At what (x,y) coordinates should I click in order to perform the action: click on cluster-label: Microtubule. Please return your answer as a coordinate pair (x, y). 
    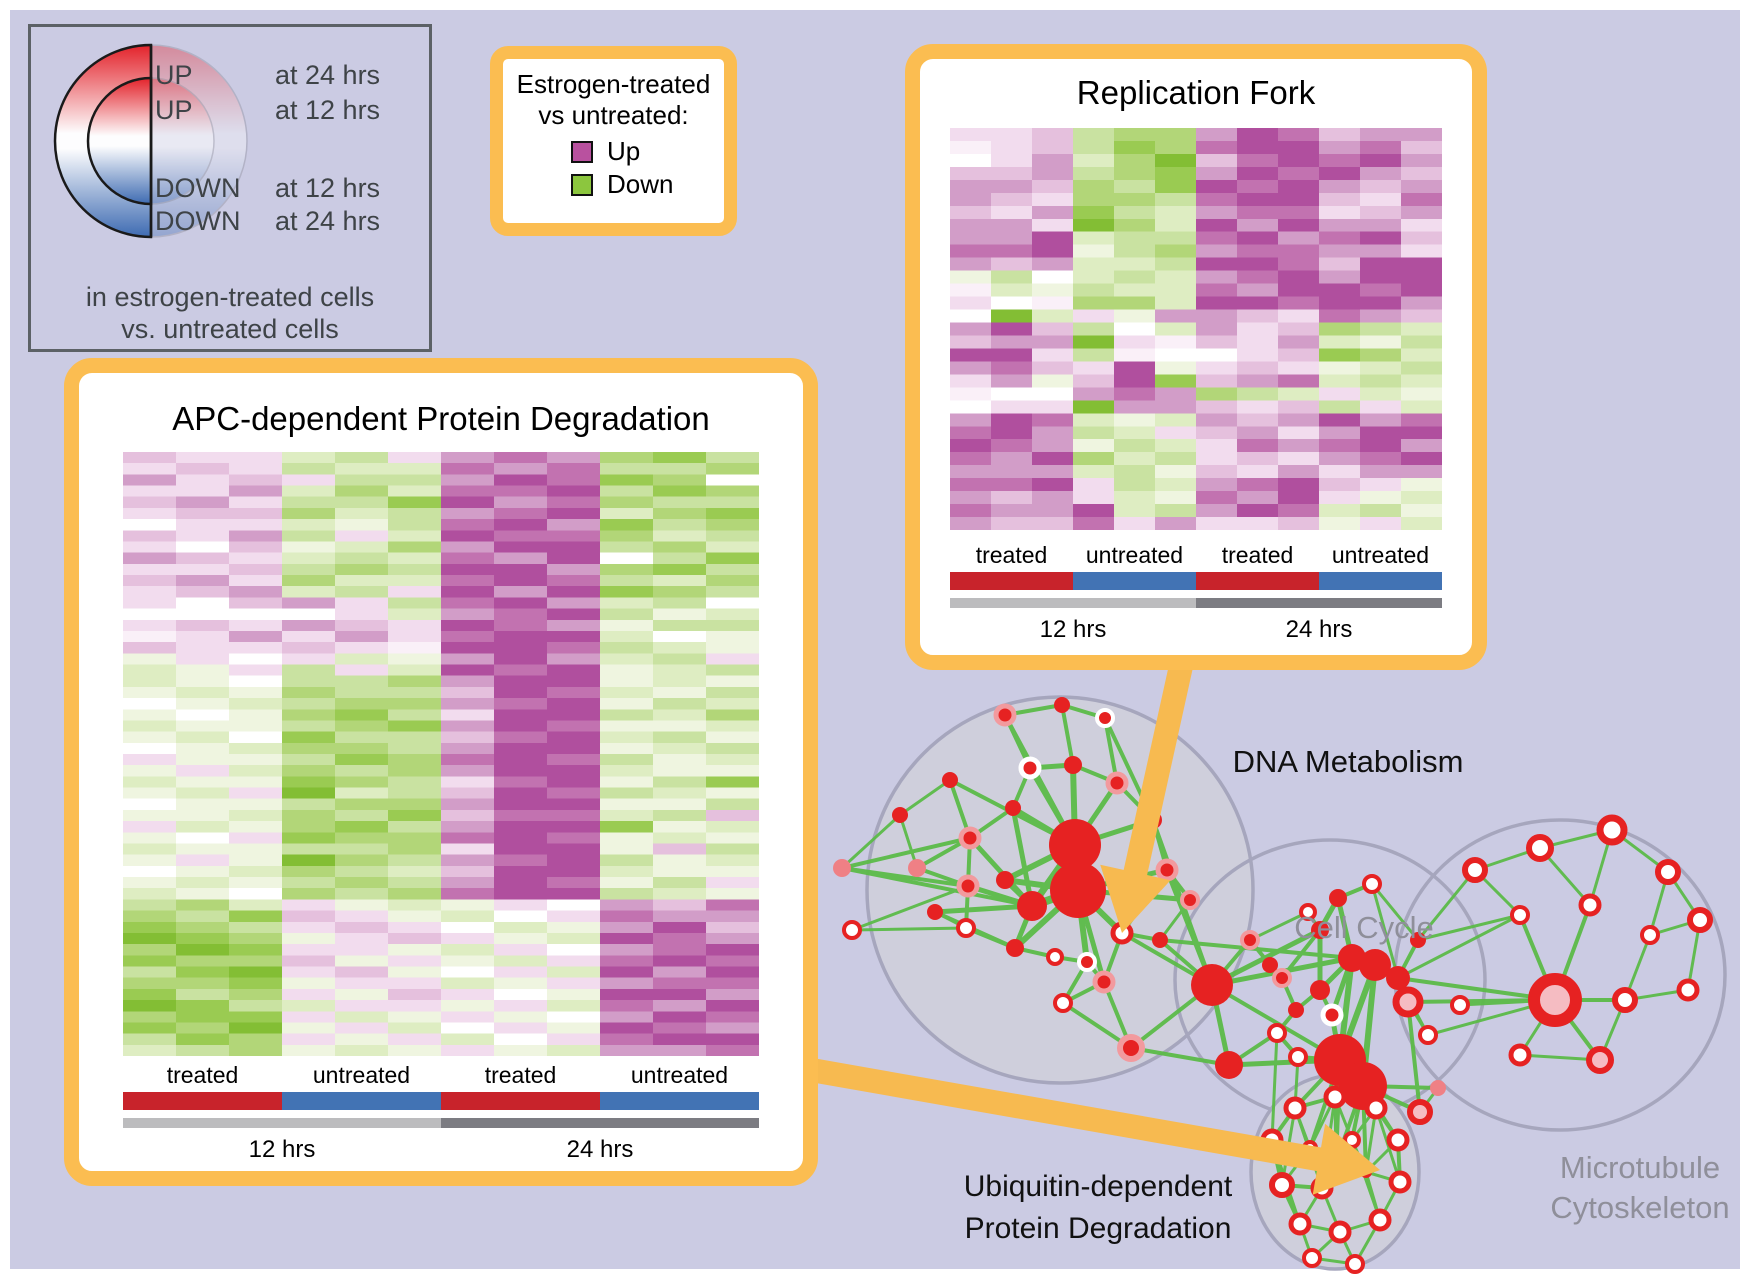
    Looking at the image, I should click on (1640, 1167).